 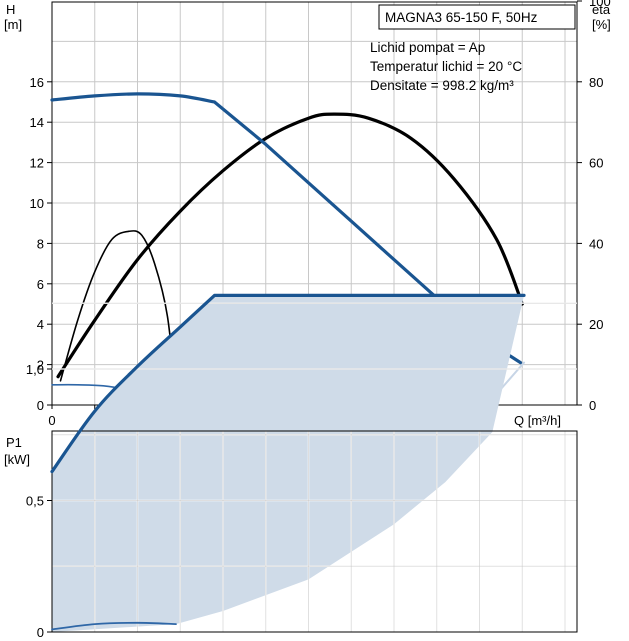 I want to click on head-tick-label: 14, so click(x=37, y=122).